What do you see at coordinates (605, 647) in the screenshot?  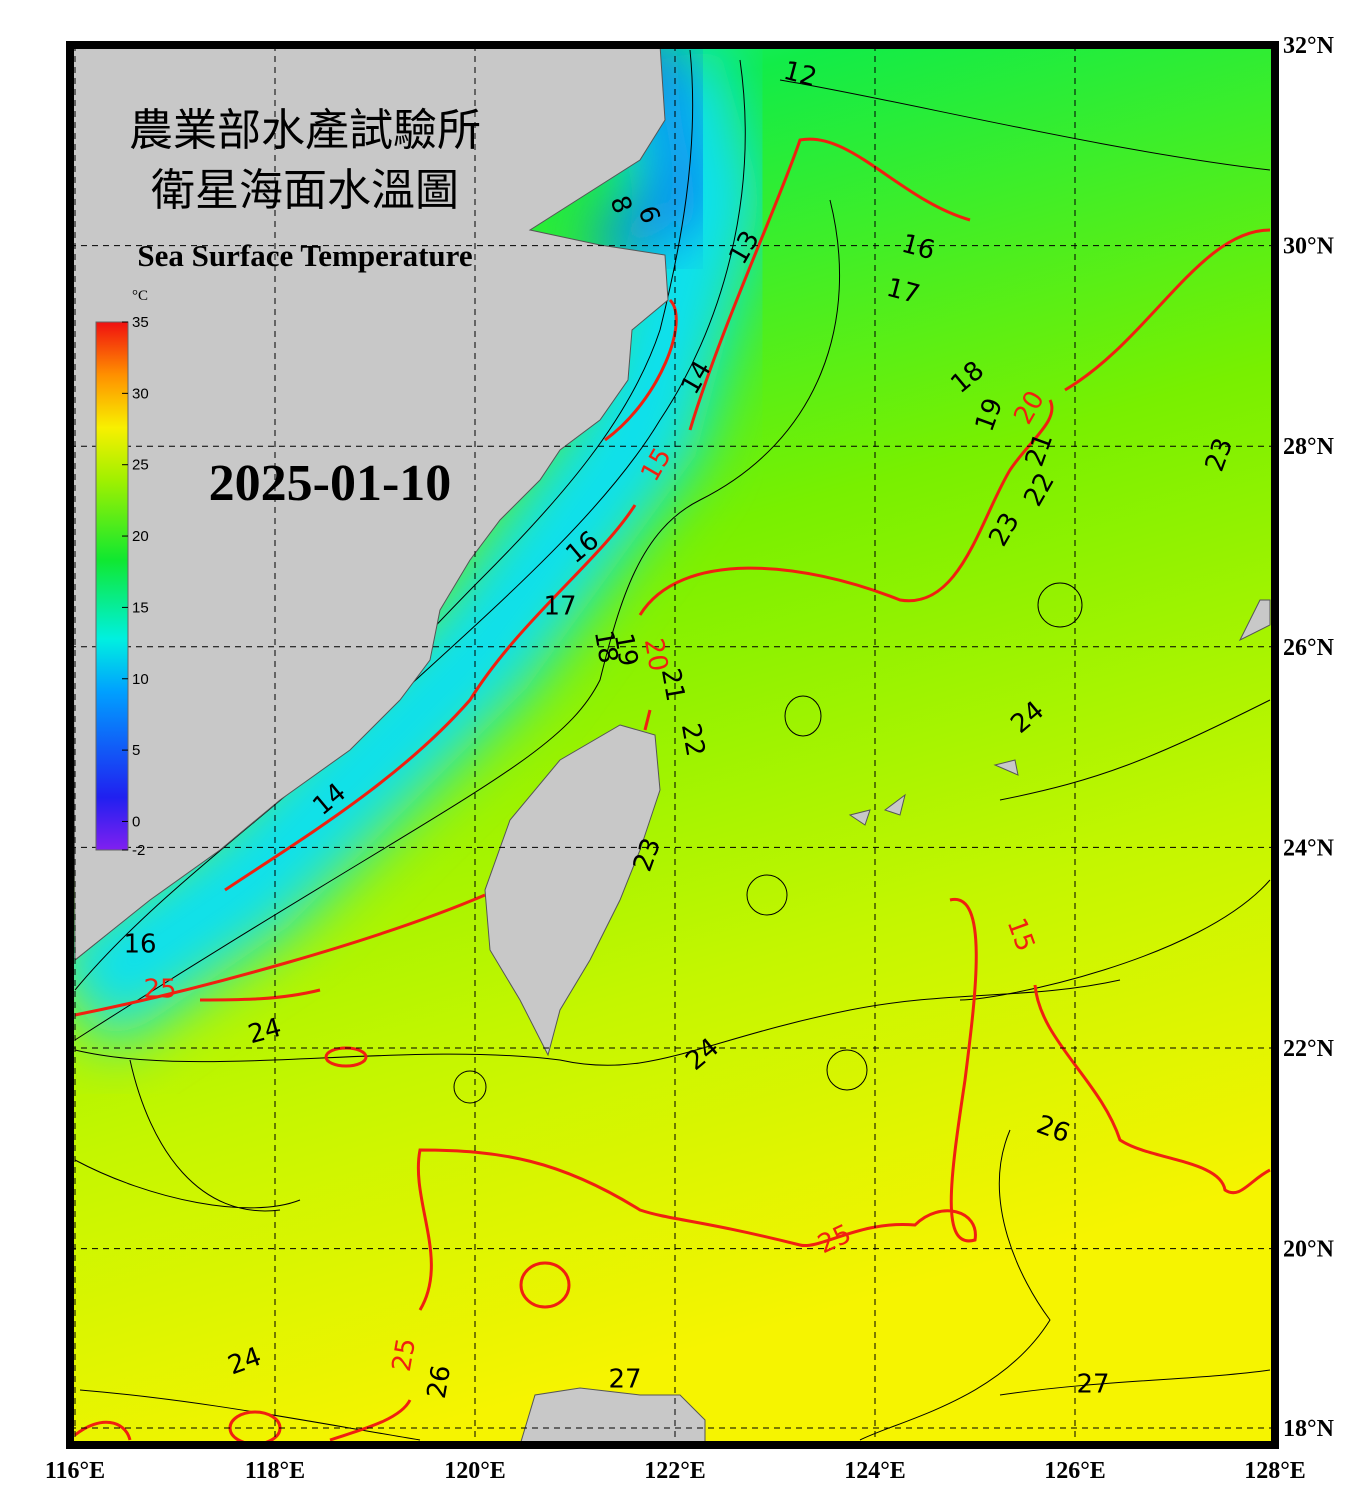 I see `isotherm-label: 18` at bounding box center [605, 647].